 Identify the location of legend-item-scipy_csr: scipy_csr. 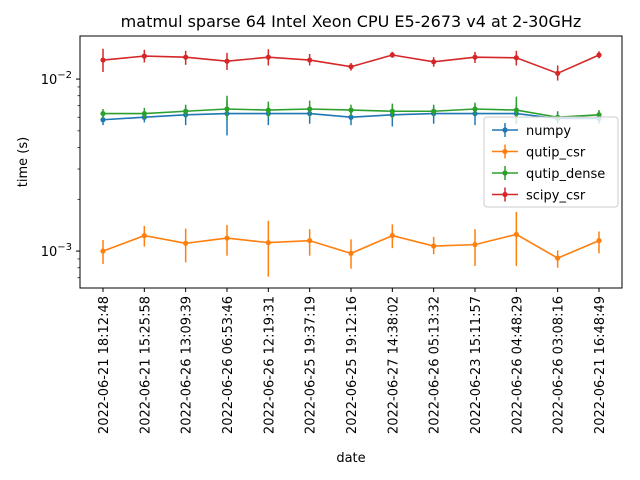
(539, 195).